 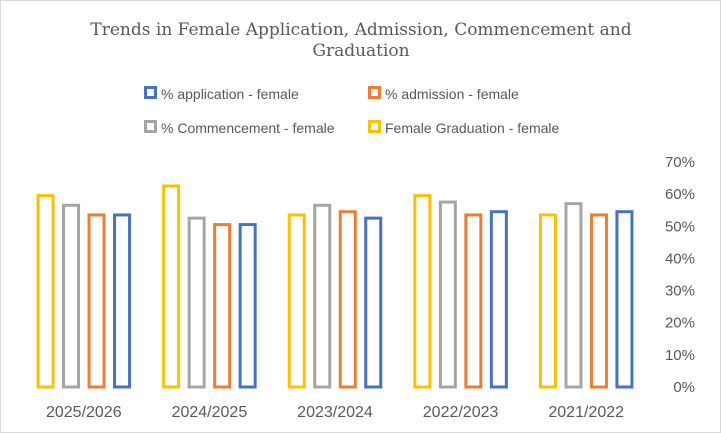 I want to click on legend-swatch-admission-female, so click(x=374, y=92).